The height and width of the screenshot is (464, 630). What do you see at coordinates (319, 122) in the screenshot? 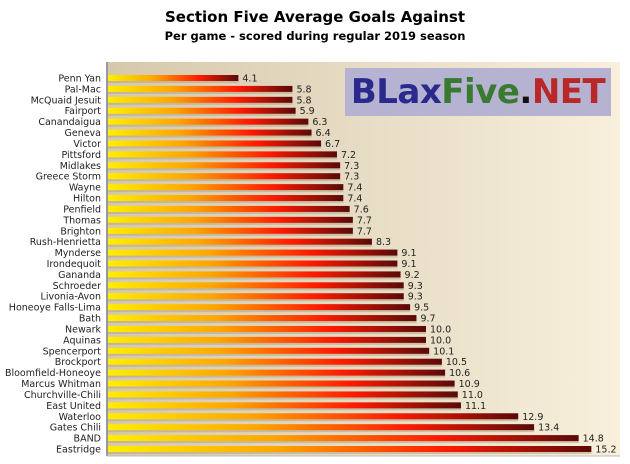
I see `data-label: 6.3` at bounding box center [319, 122].